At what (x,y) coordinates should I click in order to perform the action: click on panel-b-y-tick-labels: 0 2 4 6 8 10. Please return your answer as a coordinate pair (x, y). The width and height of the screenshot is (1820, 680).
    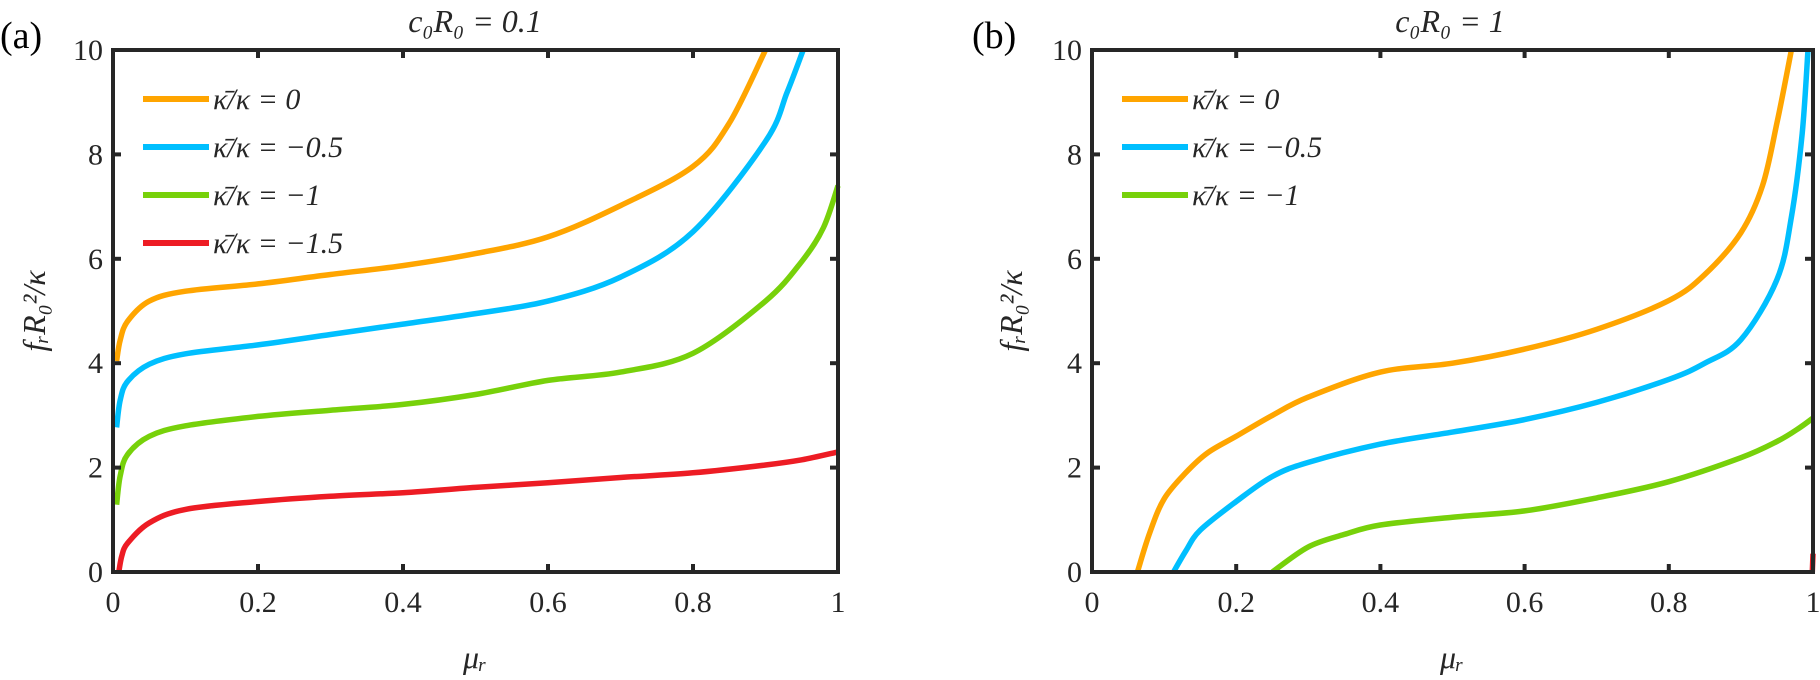
    Looking at the image, I should click on (1067, 311).